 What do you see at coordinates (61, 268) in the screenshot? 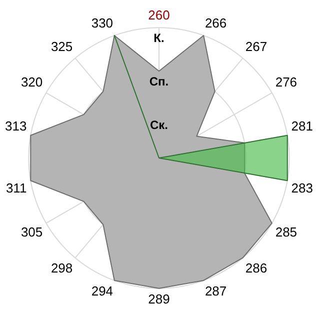
I see `spoke-label: 298` at bounding box center [61, 268].